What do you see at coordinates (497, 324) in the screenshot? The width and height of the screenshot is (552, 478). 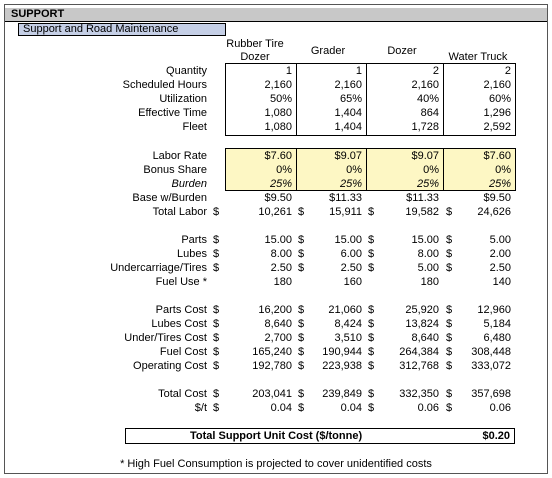 I see `cell-value: 5,184` at bounding box center [497, 324].